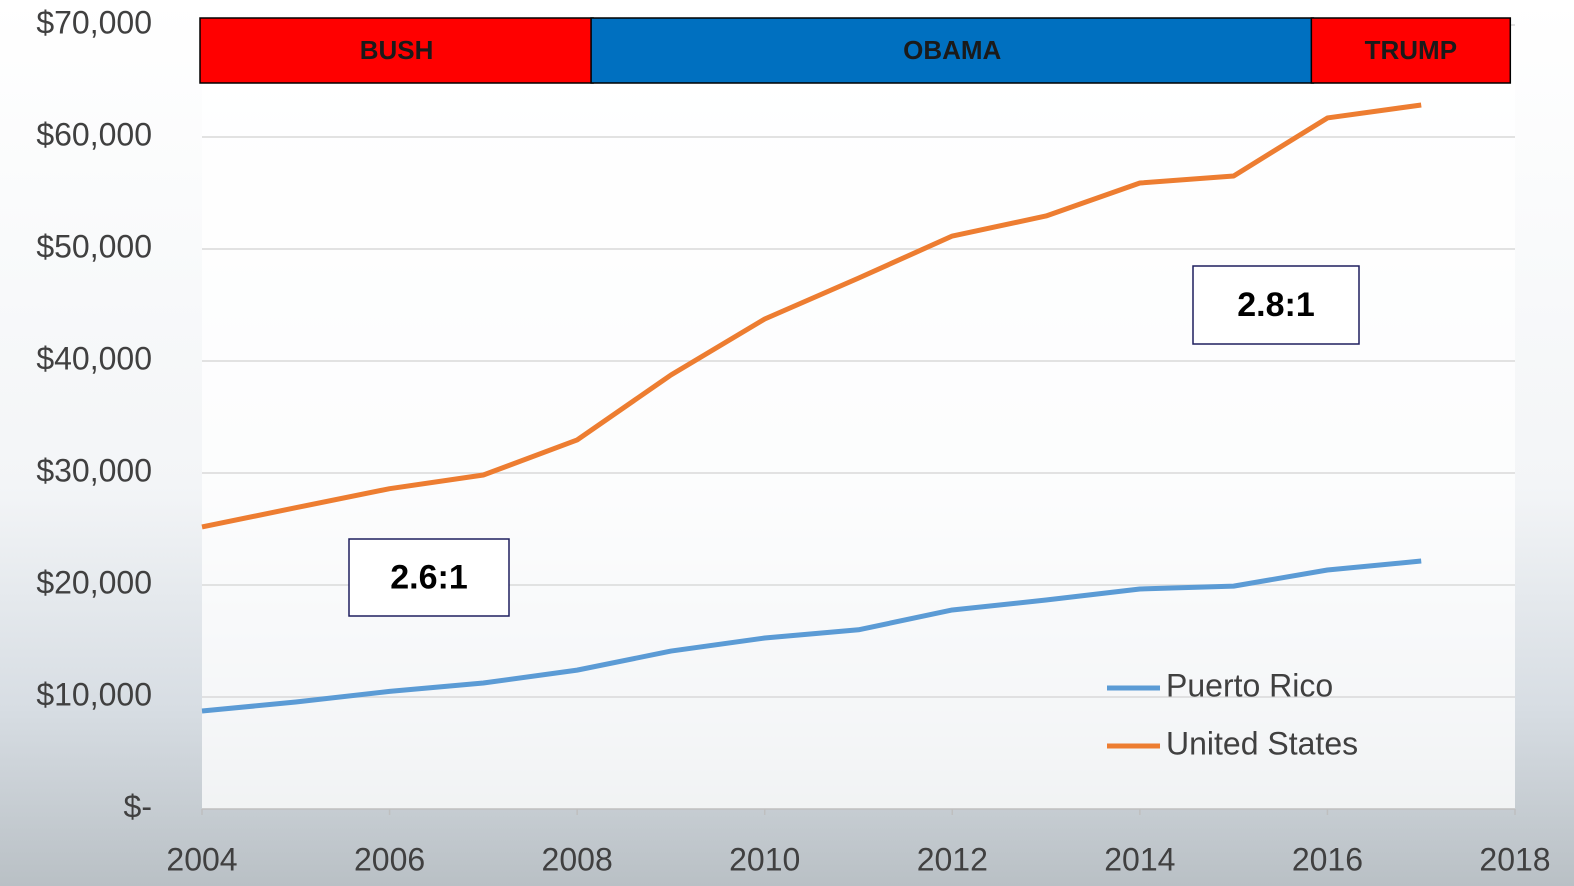  Describe the element at coordinates (138, 806) in the screenshot. I see `y-tick-label: $-` at that location.